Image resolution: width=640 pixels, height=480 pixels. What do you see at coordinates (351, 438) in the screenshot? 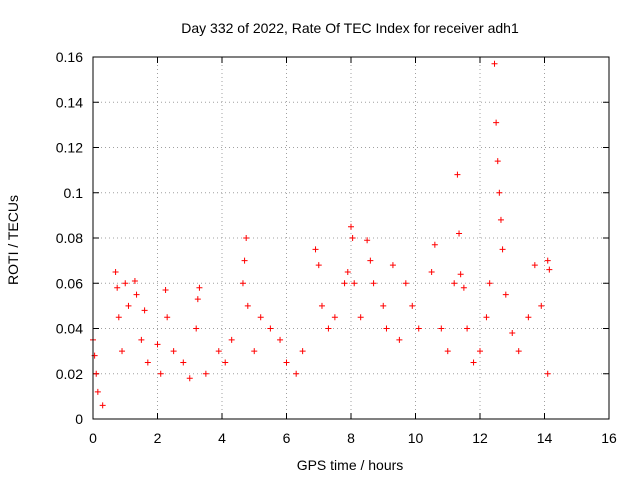
I see `x-tick-label: 8` at bounding box center [351, 438].